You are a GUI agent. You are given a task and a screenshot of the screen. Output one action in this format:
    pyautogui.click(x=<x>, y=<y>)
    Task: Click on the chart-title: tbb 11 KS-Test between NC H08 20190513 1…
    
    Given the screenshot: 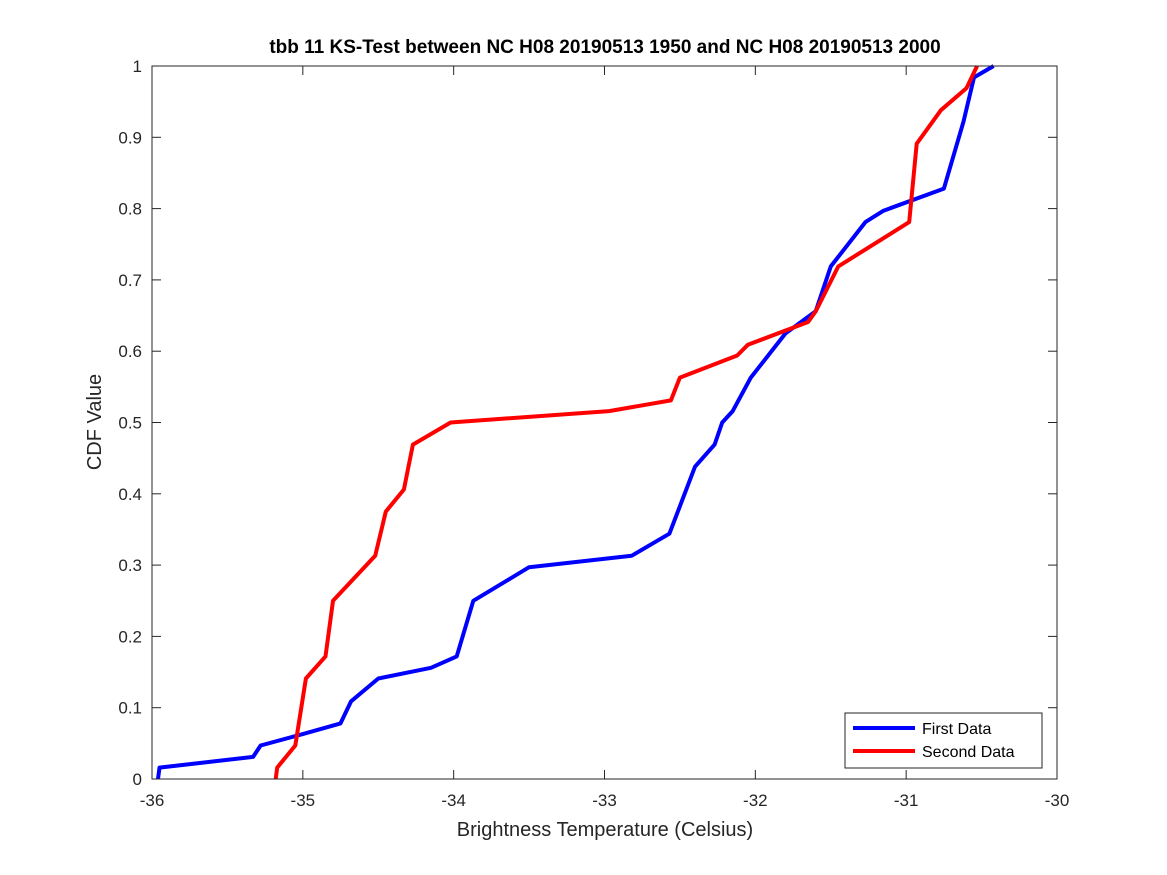 What is the action you would take?
    pyautogui.click(x=604, y=47)
    